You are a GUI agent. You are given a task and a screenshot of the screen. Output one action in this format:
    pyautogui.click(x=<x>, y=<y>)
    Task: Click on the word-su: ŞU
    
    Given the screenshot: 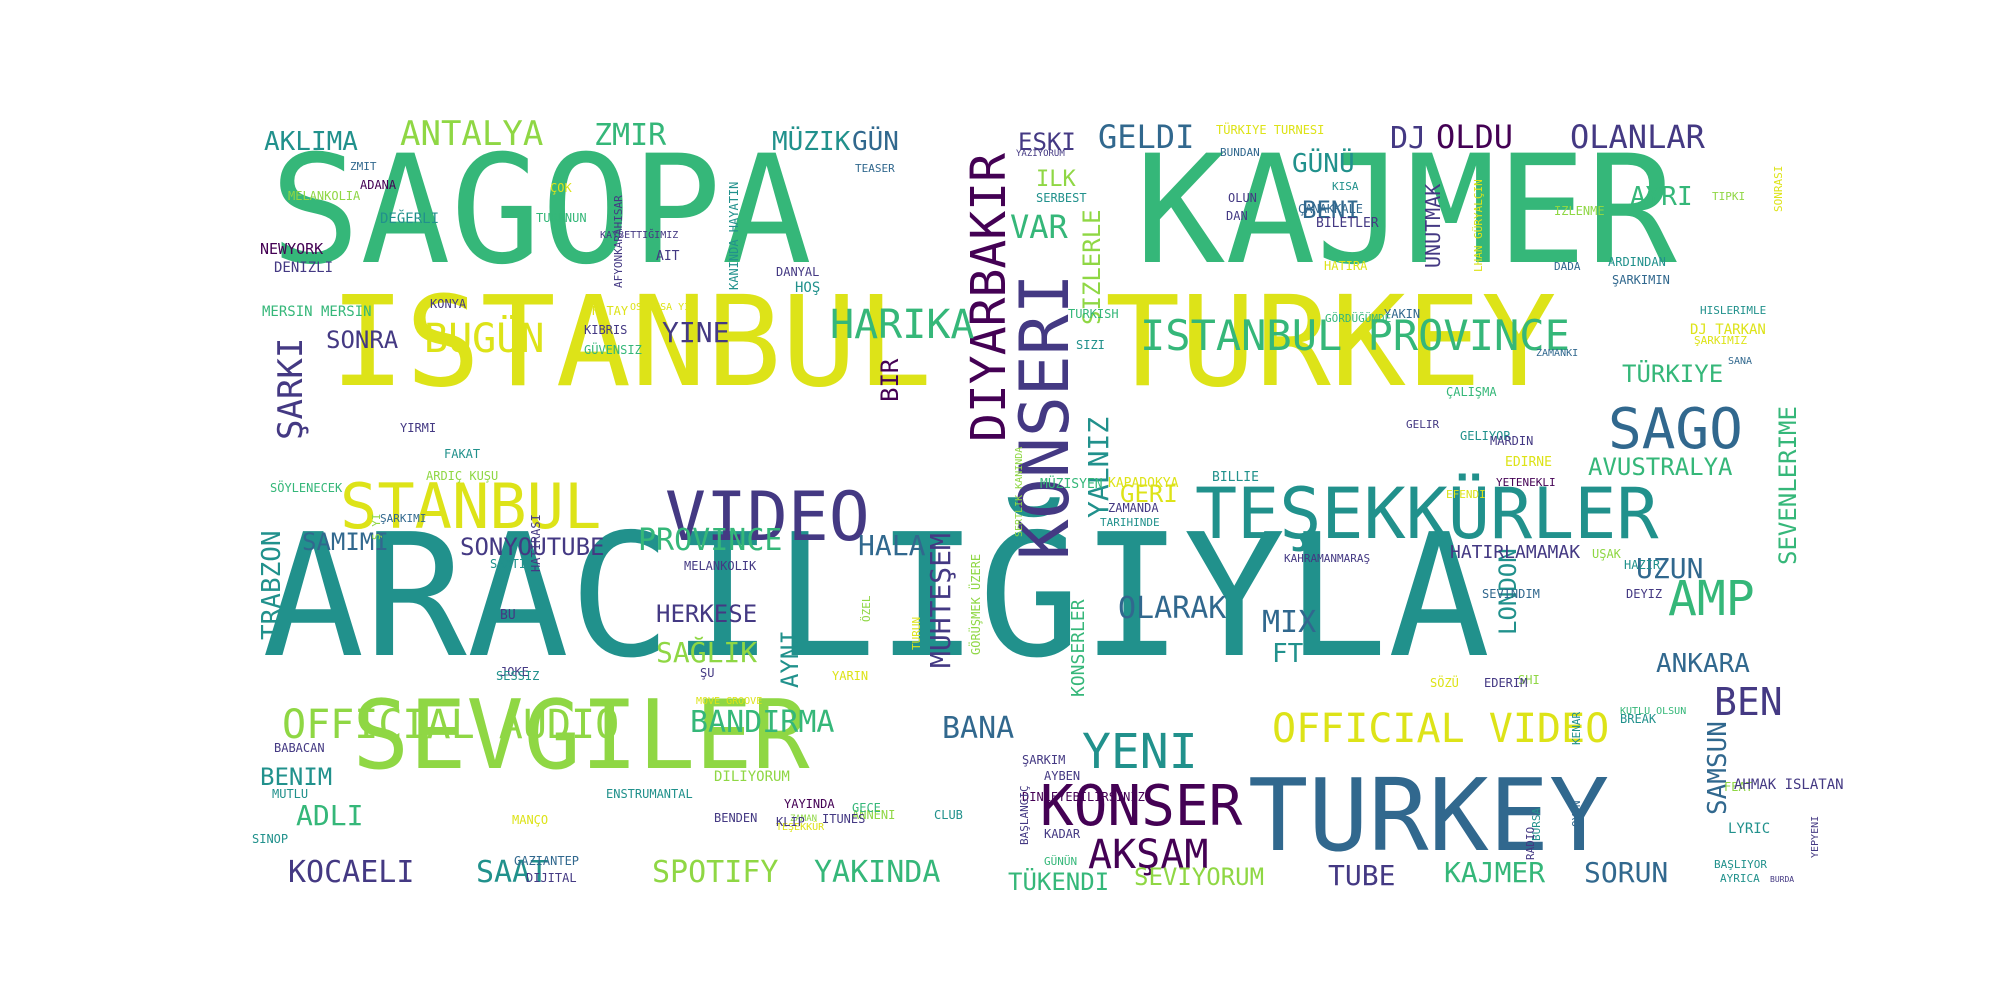 What is the action you would take?
    pyautogui.click(x=707, y=673)
    